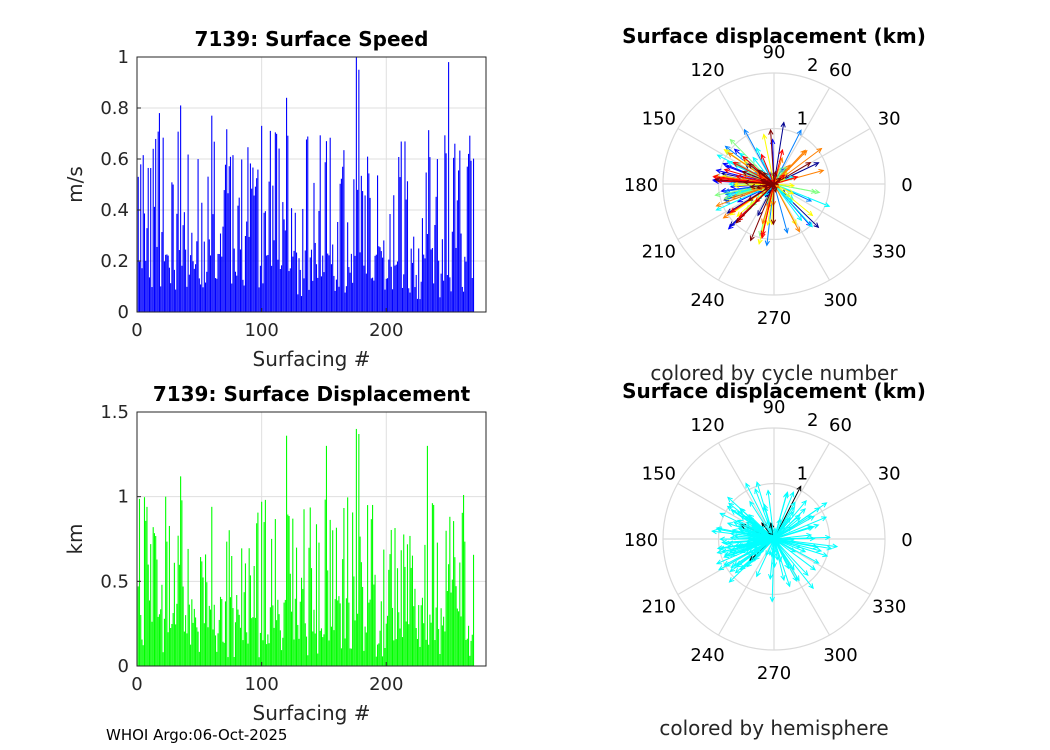  What do you see at coordinates (114, 581) in the screenshot?
I see `y-tick-label: 0.5` at bounding box center [114, 581].